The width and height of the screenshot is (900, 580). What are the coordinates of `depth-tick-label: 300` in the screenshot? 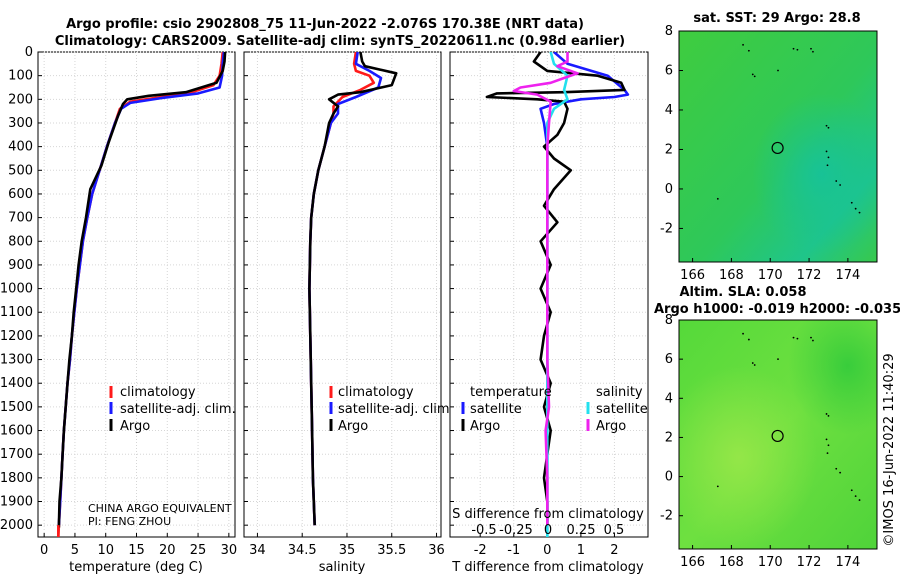 It's located at (20, 123).